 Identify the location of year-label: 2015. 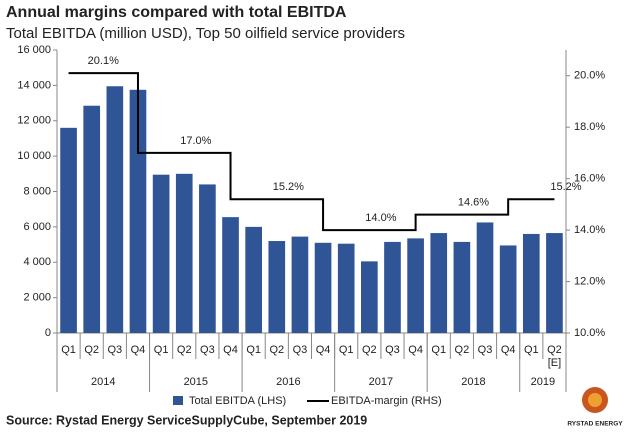
(196, 382).